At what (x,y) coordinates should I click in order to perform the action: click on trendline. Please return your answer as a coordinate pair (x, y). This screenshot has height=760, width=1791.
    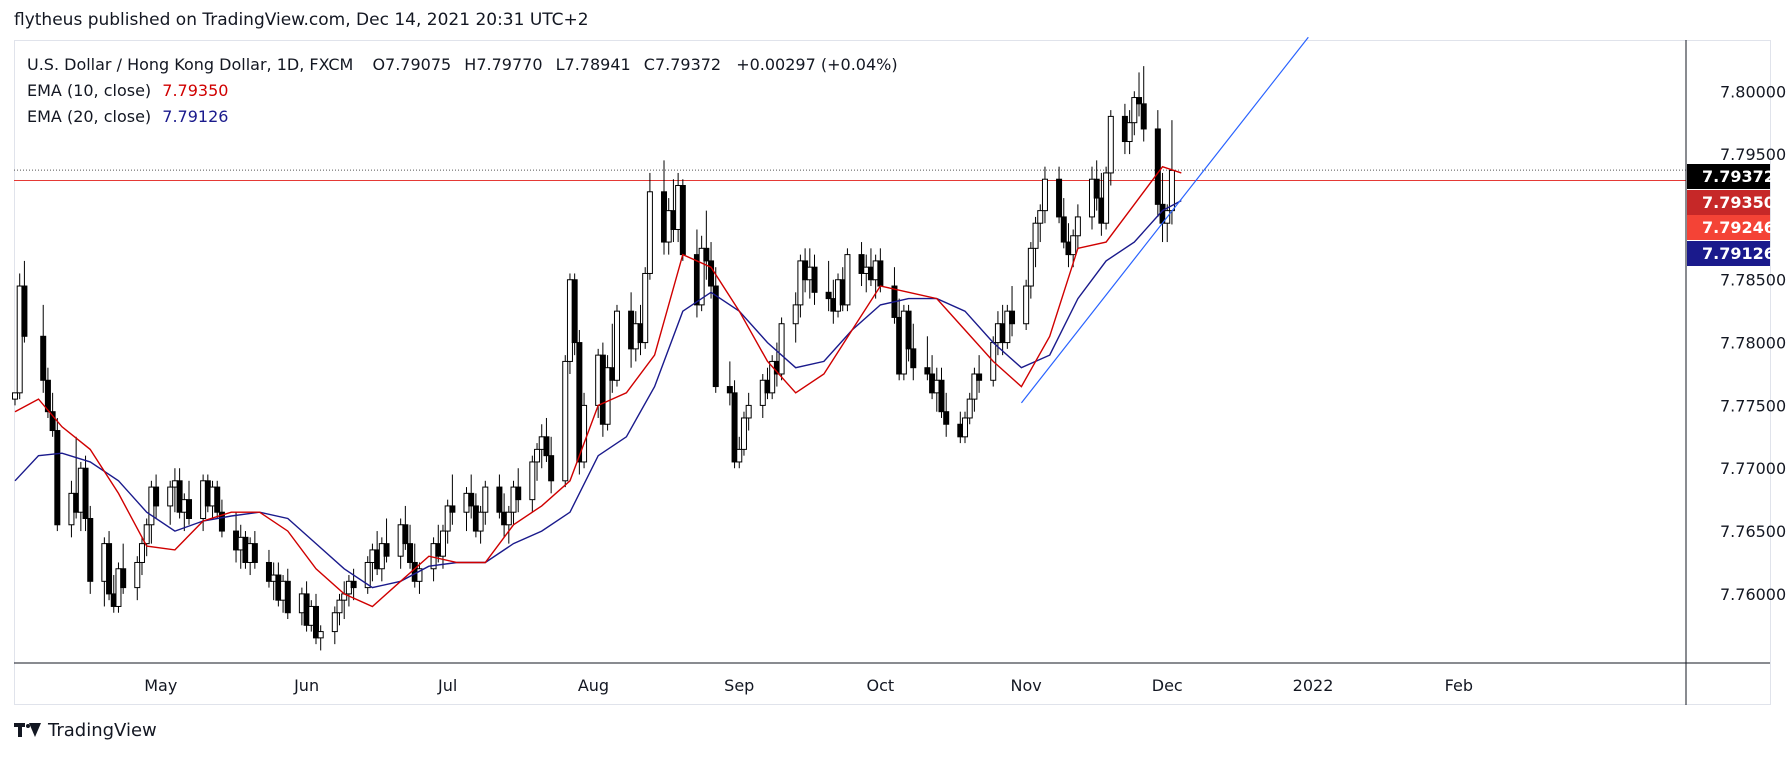
    Looking at the image, I should click on (1164, 220).